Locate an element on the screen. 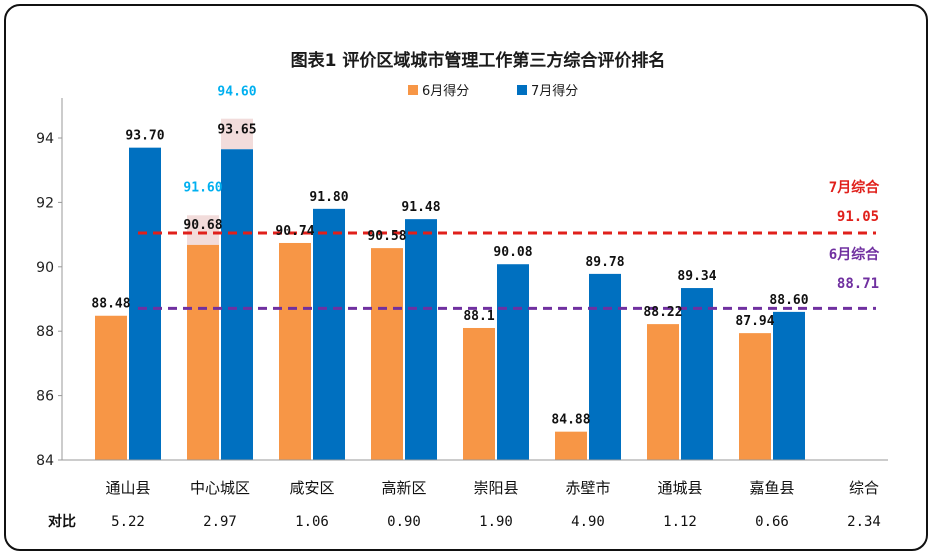 The width and height of the screenshot is (934, 557). legend-label-june: 6月得分 is located at coordinates (445, 91).